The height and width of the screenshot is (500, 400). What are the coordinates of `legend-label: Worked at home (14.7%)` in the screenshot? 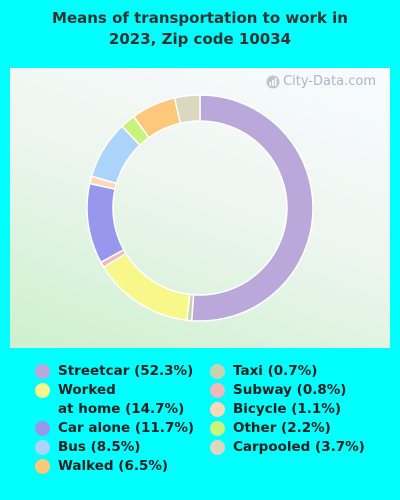 It's located at (121, 399).